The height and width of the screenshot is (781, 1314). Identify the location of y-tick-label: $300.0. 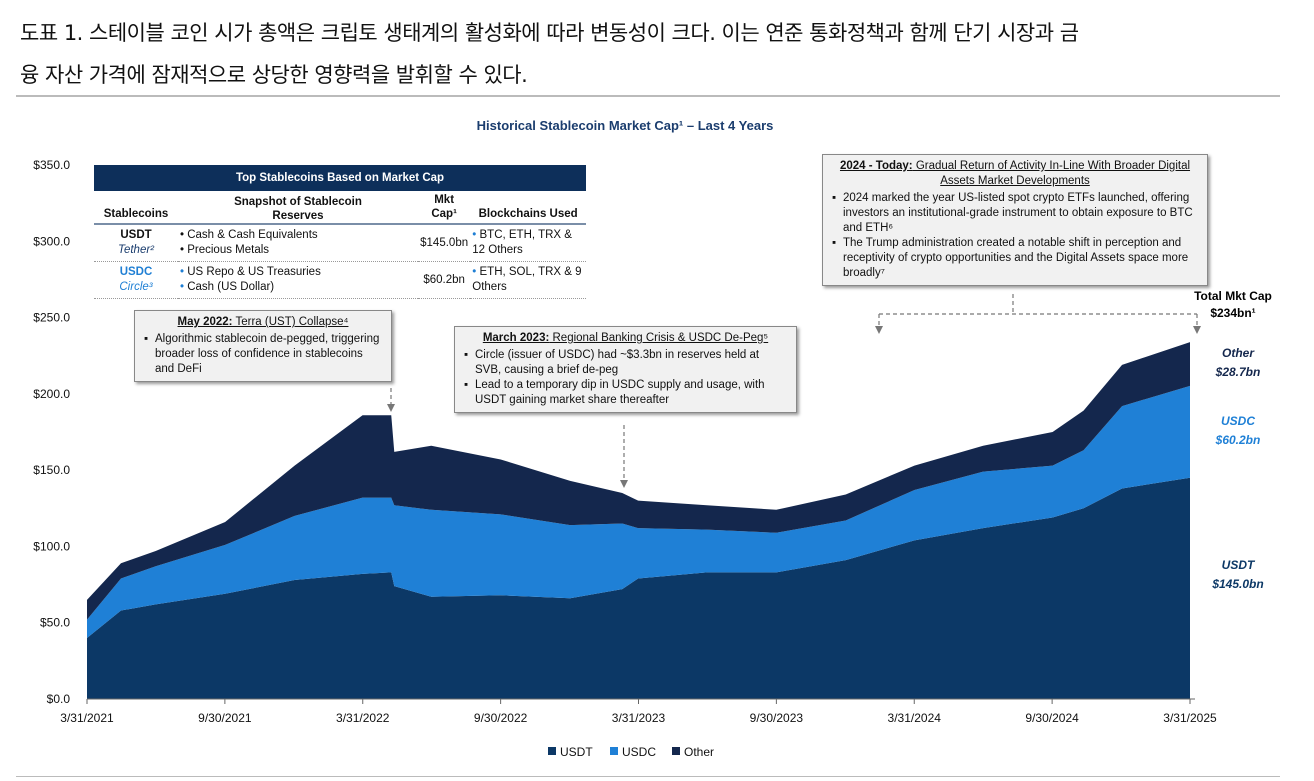
(51, 241).